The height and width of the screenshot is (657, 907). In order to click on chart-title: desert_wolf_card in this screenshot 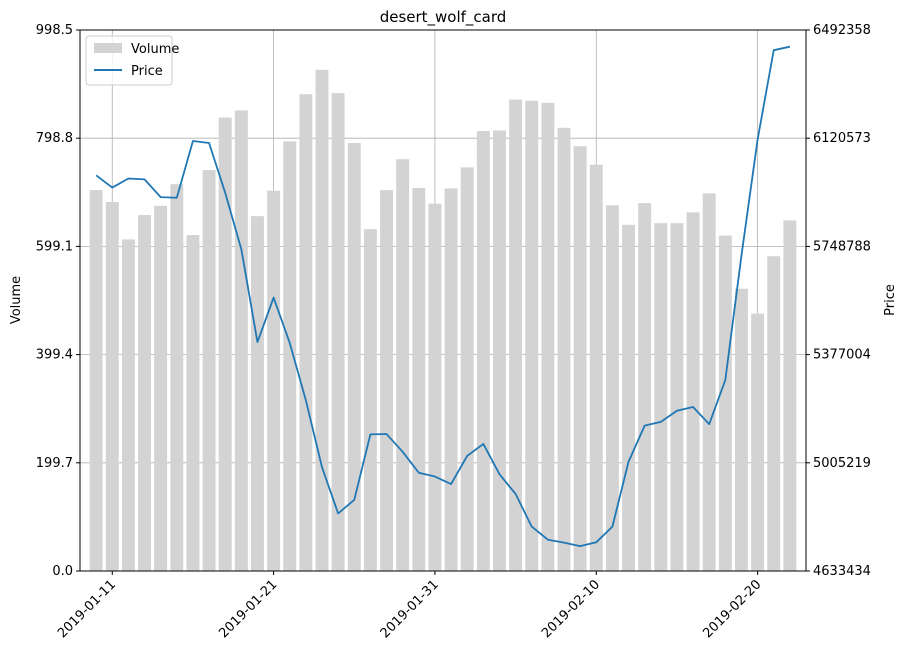, I will do `click(443, 17)`.